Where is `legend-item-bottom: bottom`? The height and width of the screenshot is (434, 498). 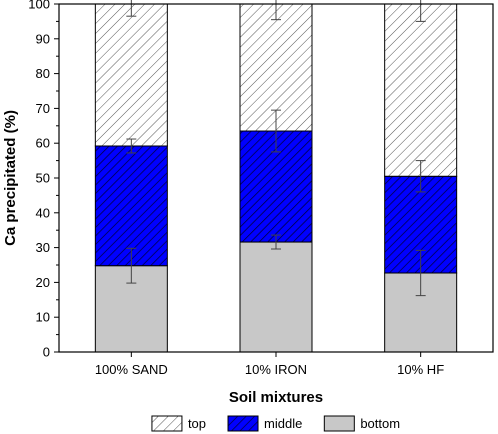
legend-item-bottom: bottom is located at coordinates (361, 423).